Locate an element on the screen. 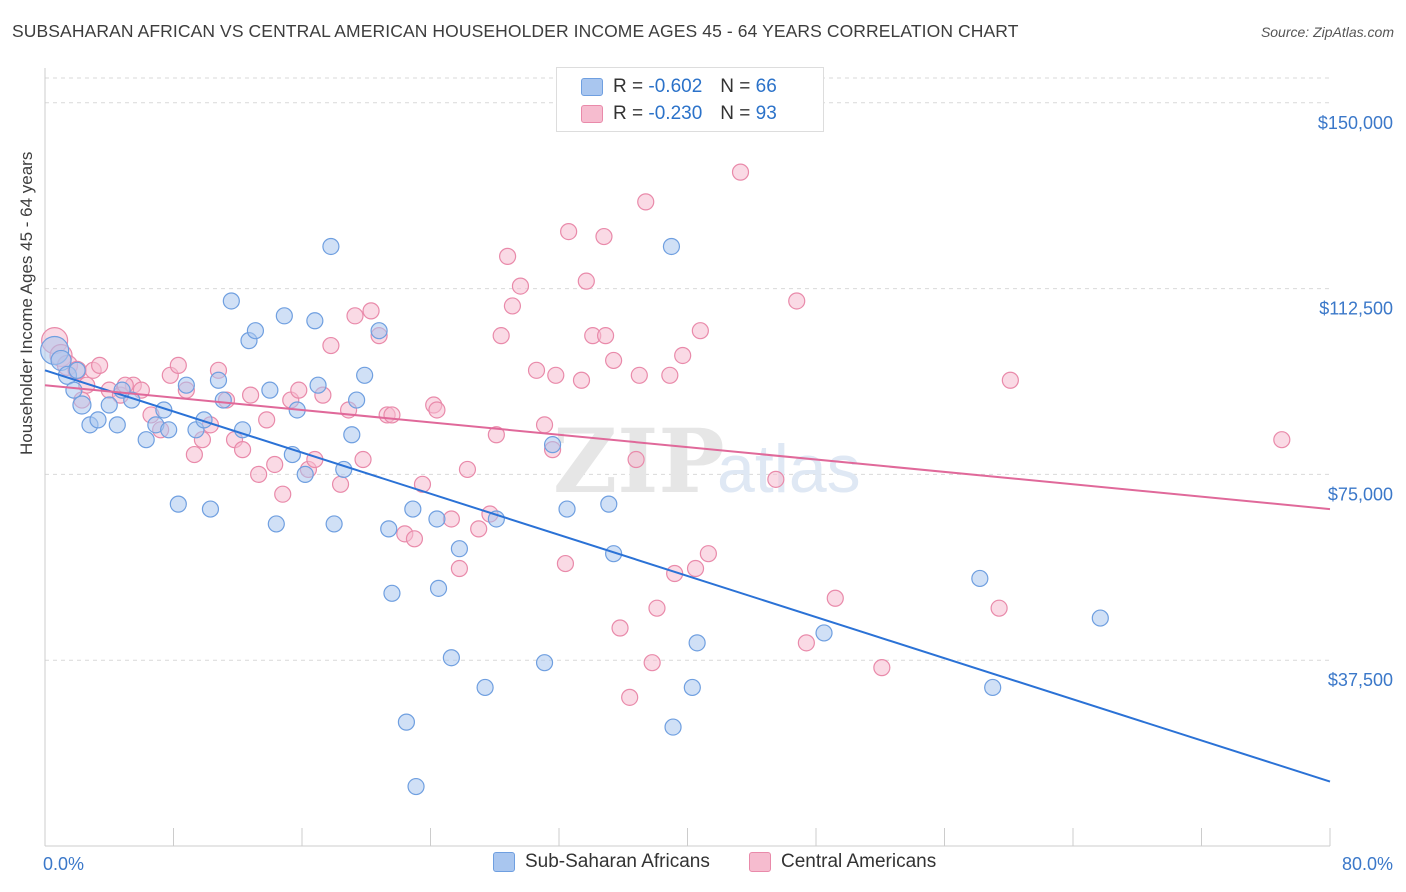  y-tick-label: $150,000 is located at coordinates (1355, 123).